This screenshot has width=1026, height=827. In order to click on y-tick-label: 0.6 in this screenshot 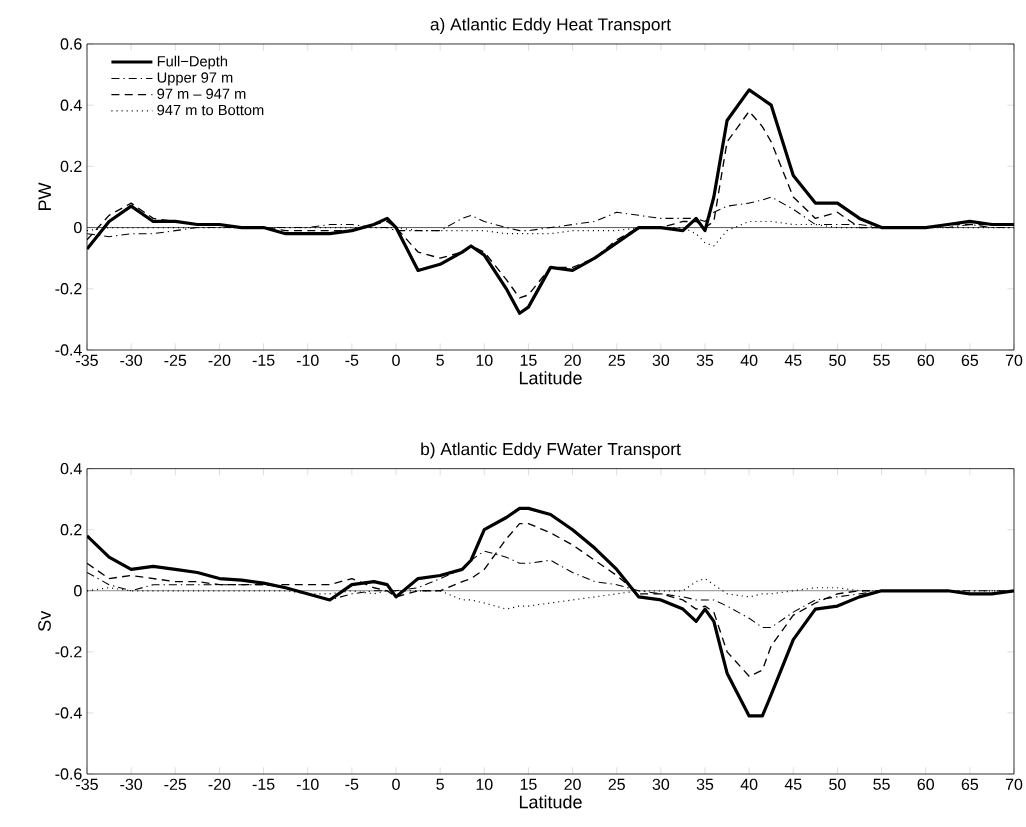, I will do `click(71, 44)`.